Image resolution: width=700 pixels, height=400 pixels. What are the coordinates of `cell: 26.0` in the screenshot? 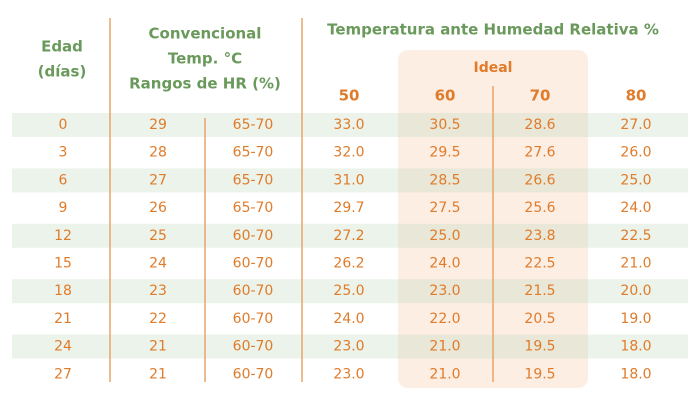 It's located at (635, 153).